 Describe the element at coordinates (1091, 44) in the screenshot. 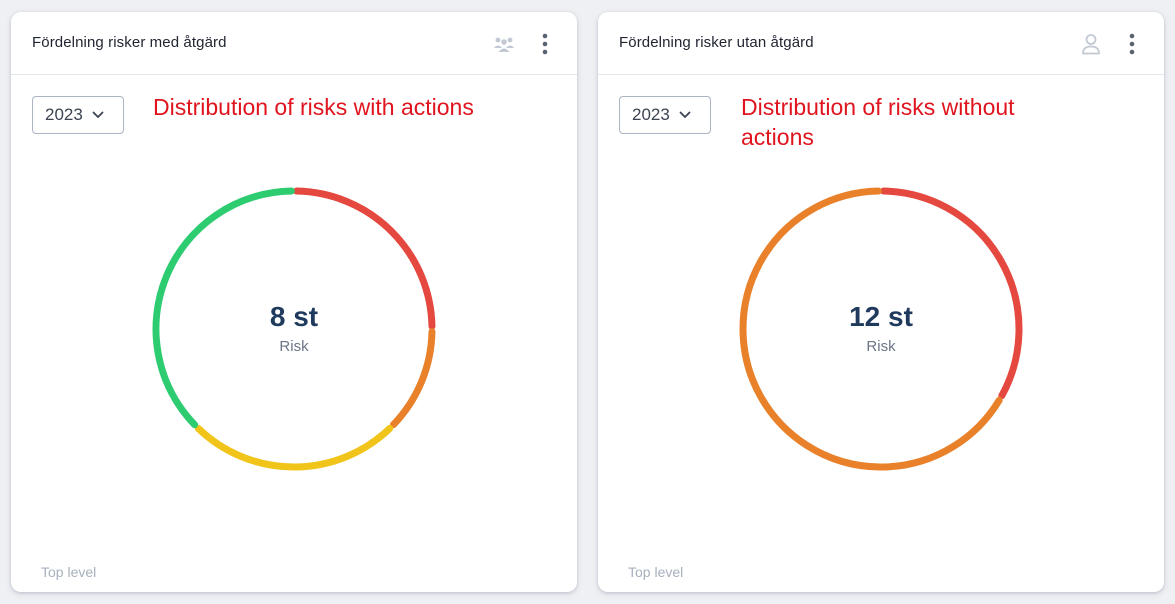

I see `person-icon` at that location.